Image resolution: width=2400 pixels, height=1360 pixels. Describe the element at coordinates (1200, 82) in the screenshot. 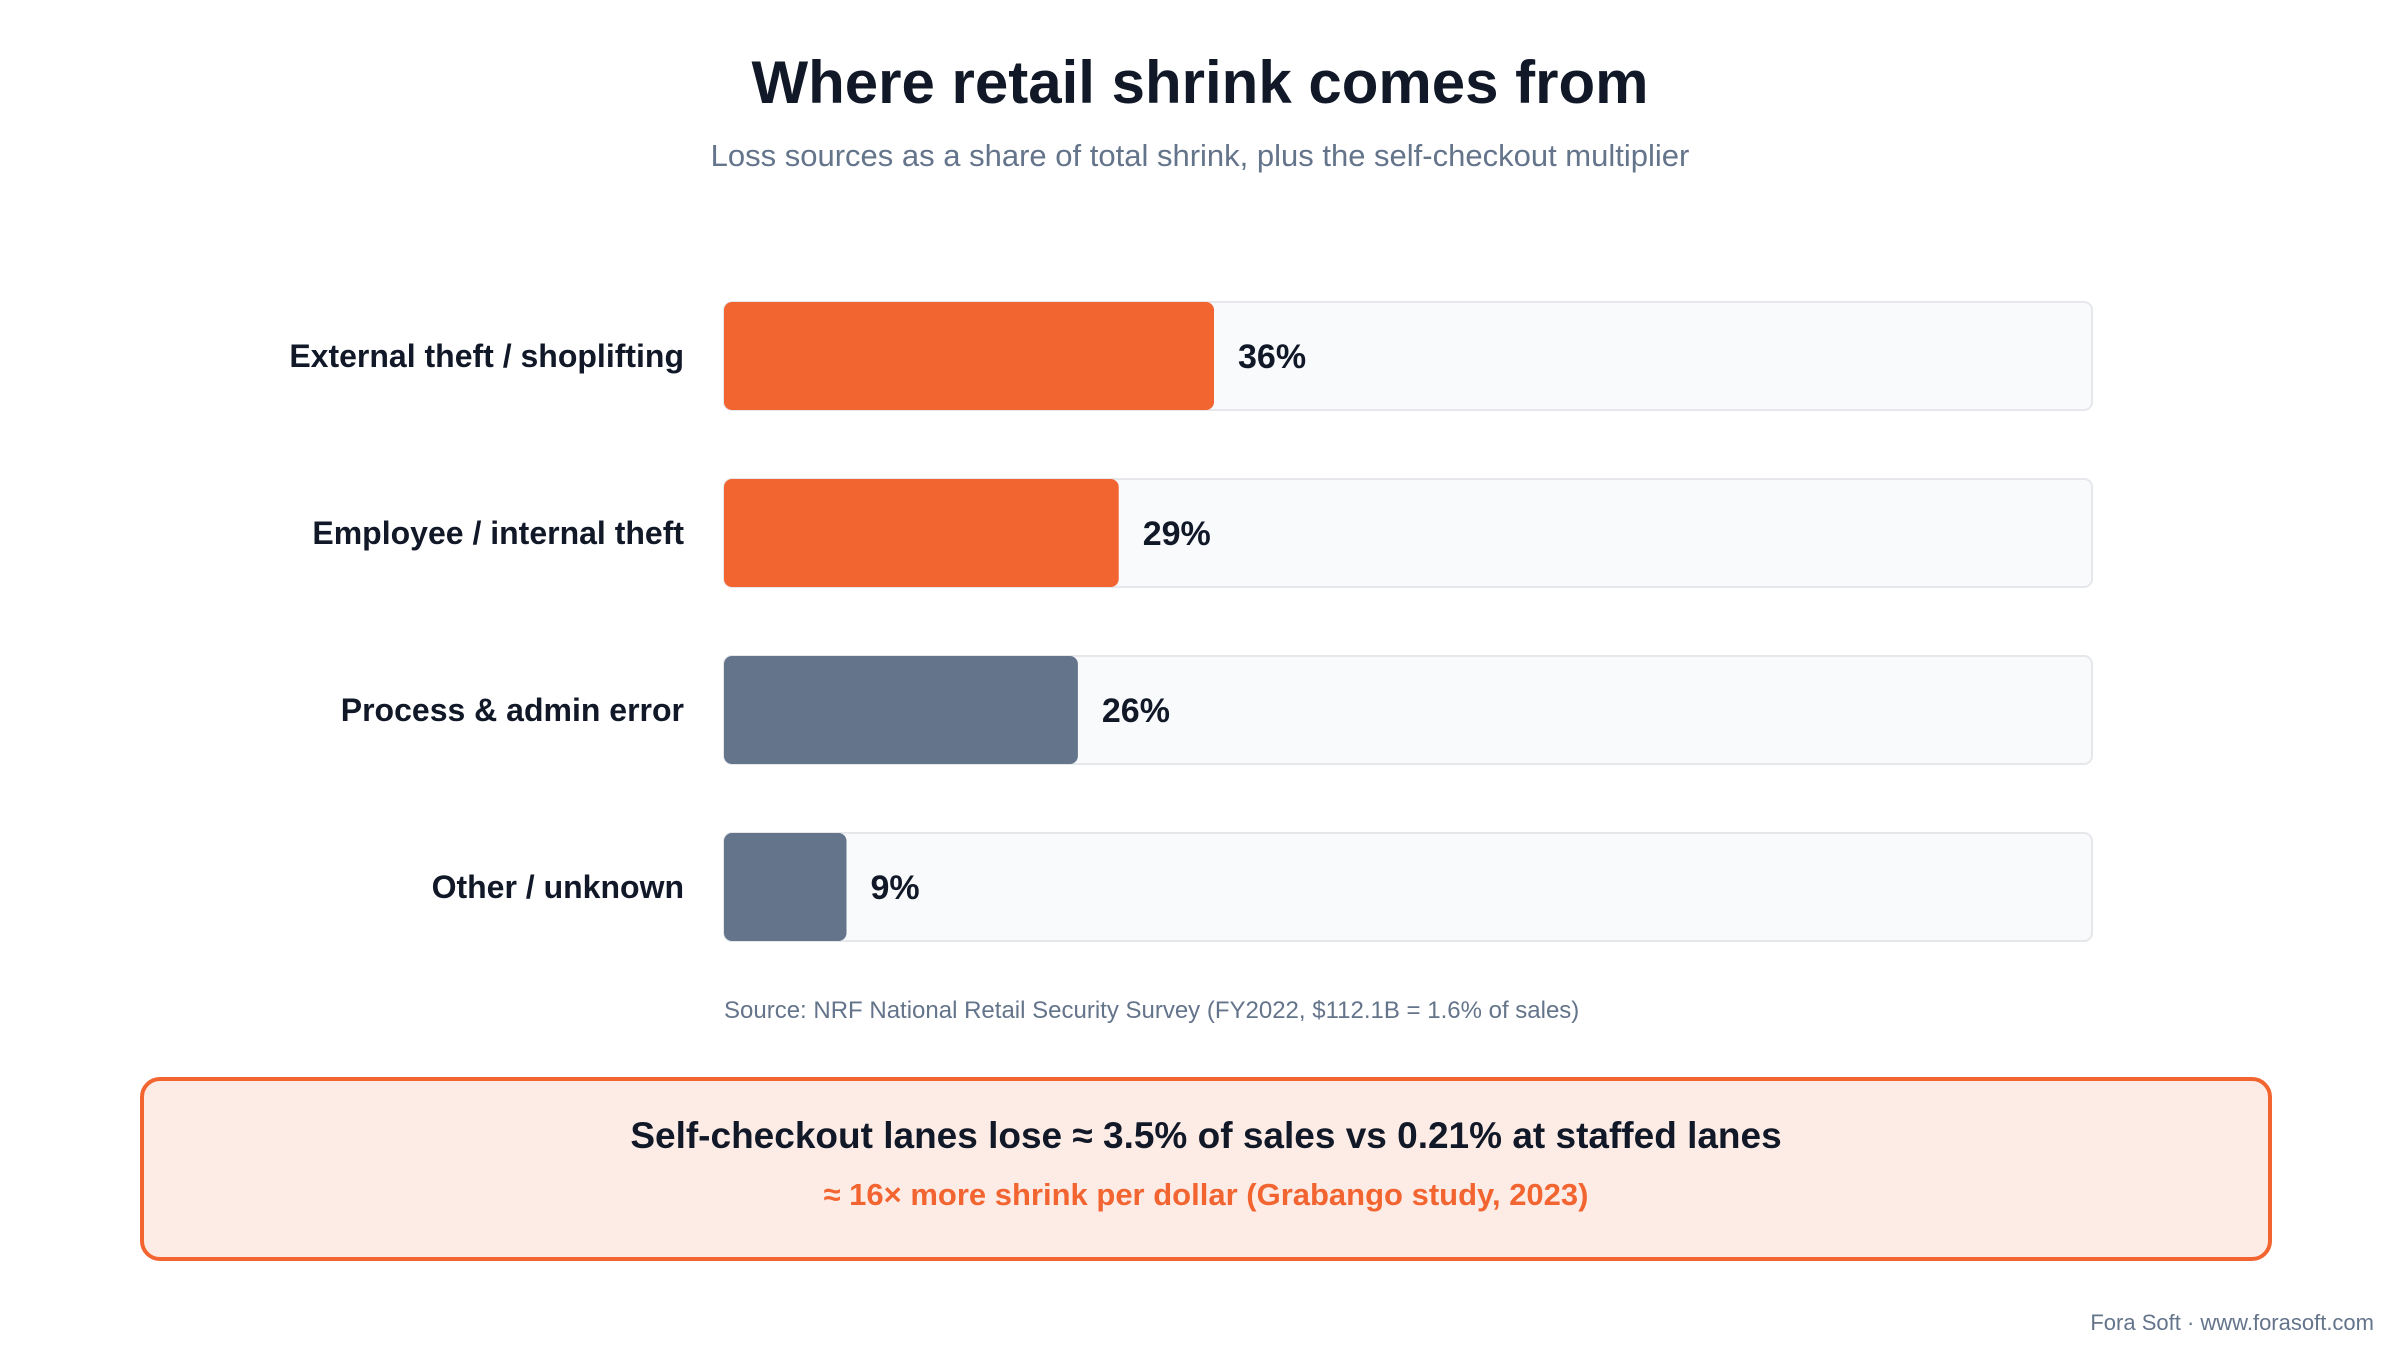

I see `chart-title: Where retail shrink comes from` at that location.